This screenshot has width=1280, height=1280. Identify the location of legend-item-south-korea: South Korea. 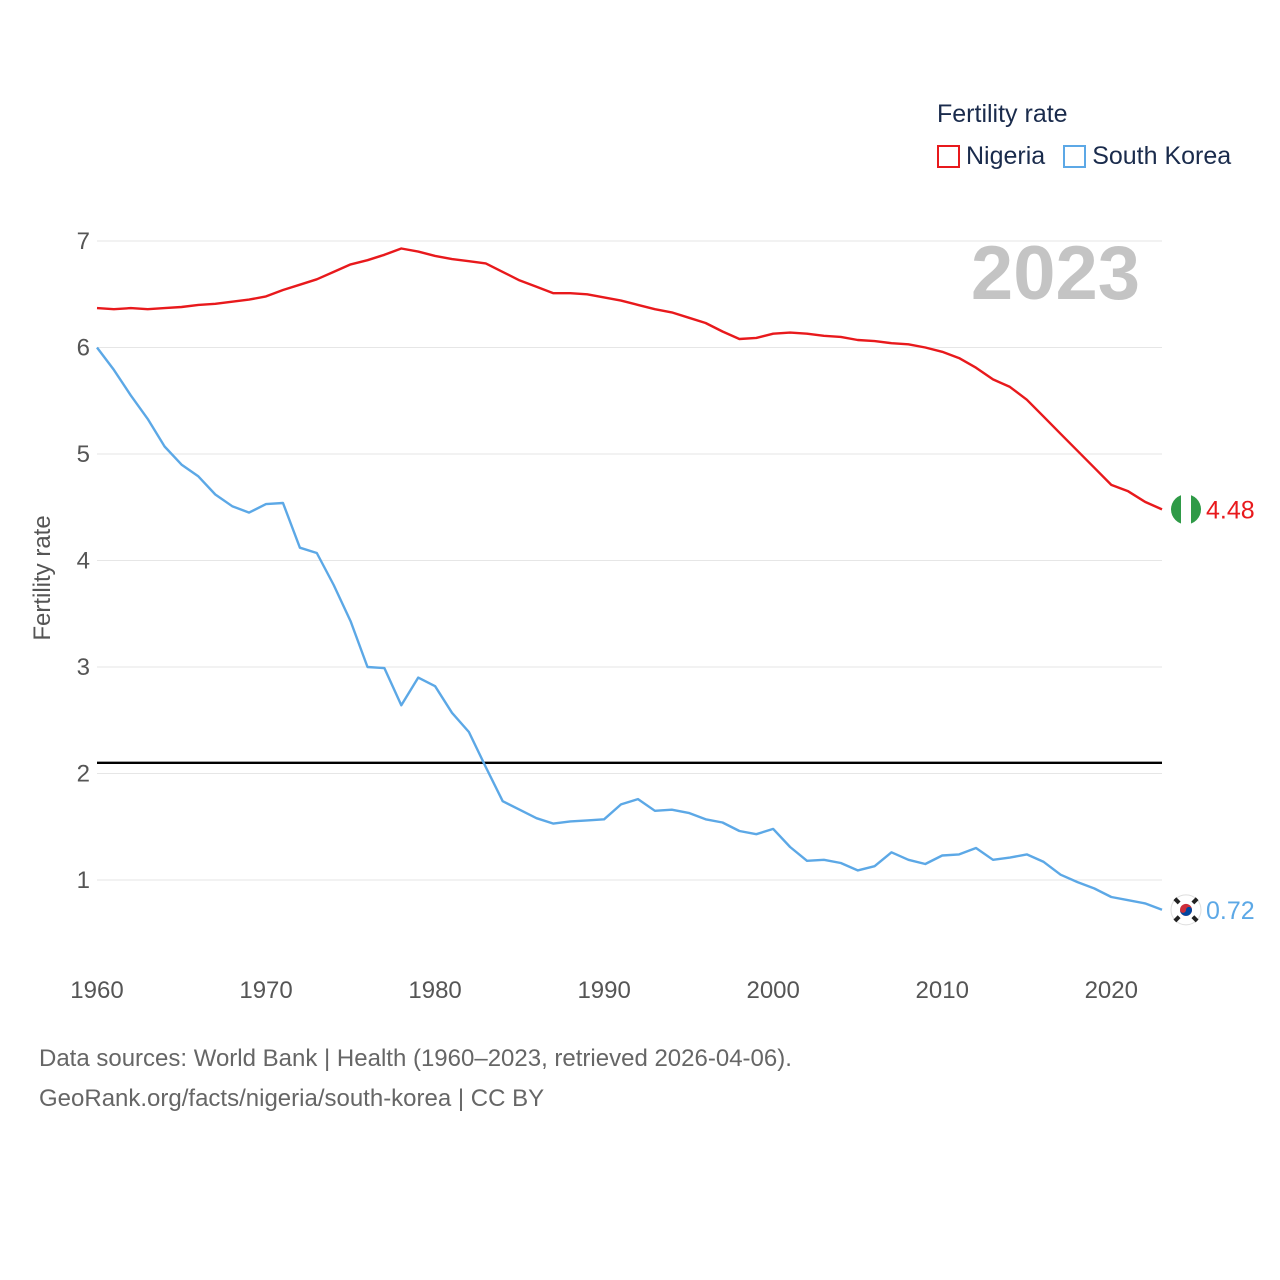
(1147, 156).